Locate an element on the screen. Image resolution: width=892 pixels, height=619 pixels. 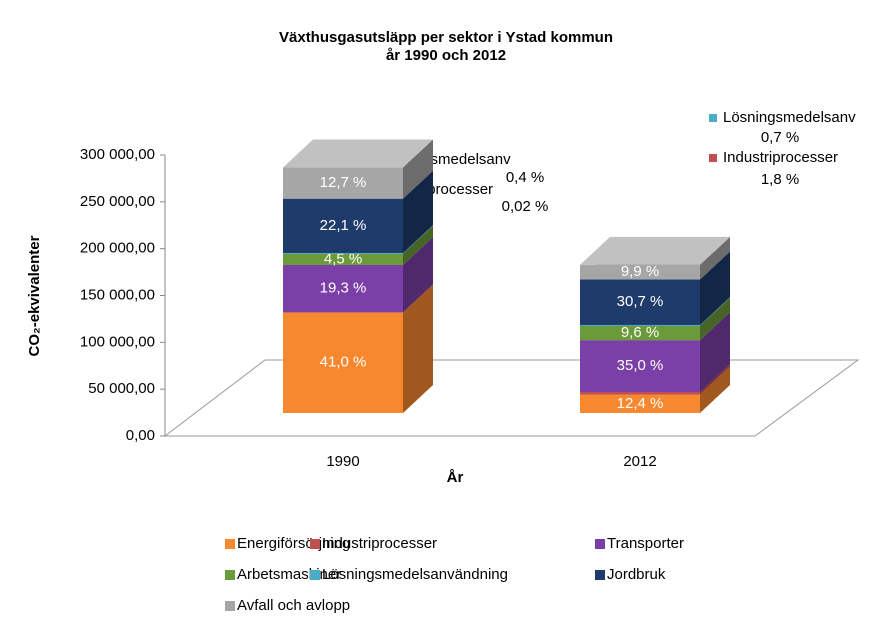
value-label: 9,9 % is located at coordinates (640, 271).